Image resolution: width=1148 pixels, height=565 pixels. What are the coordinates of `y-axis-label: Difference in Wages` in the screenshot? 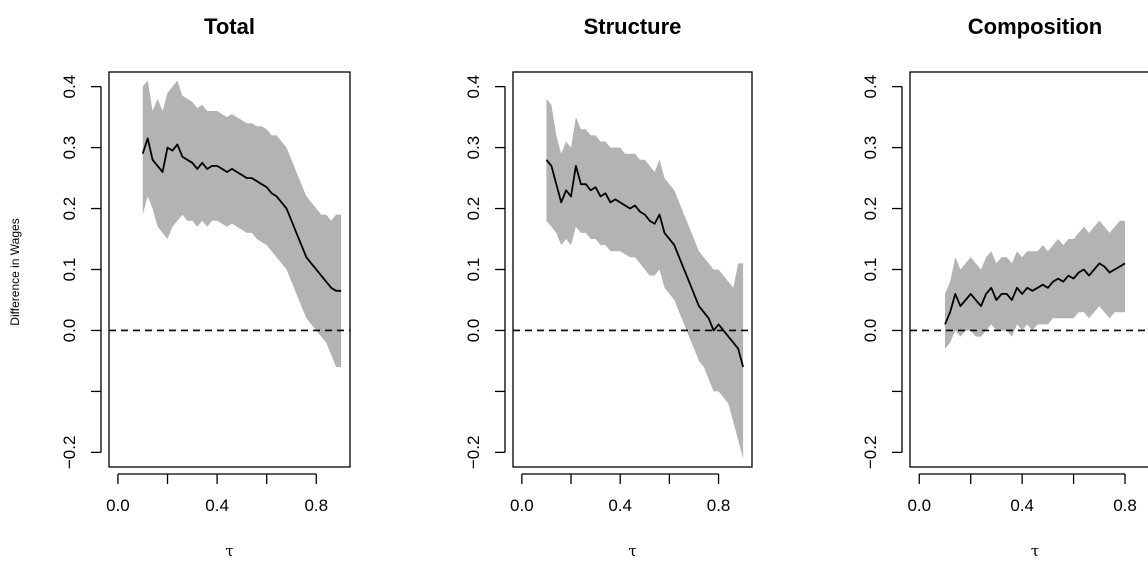 It's located at (15, 271).